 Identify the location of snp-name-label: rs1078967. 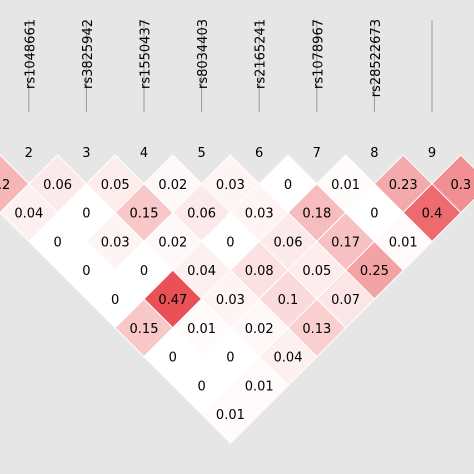
(318, 54).